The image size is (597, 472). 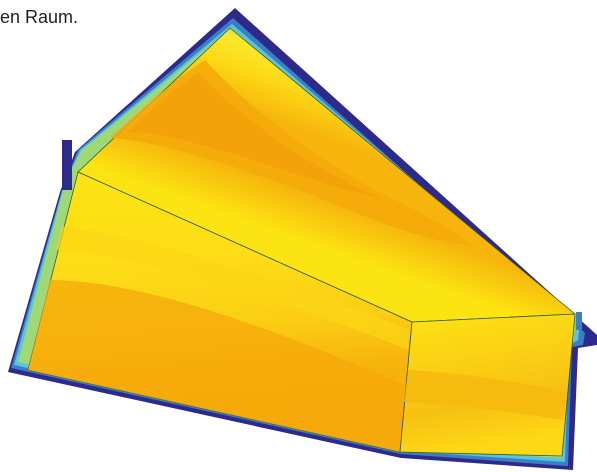 I want to click on side-wall-warm-band, so click(x=485, y=395).